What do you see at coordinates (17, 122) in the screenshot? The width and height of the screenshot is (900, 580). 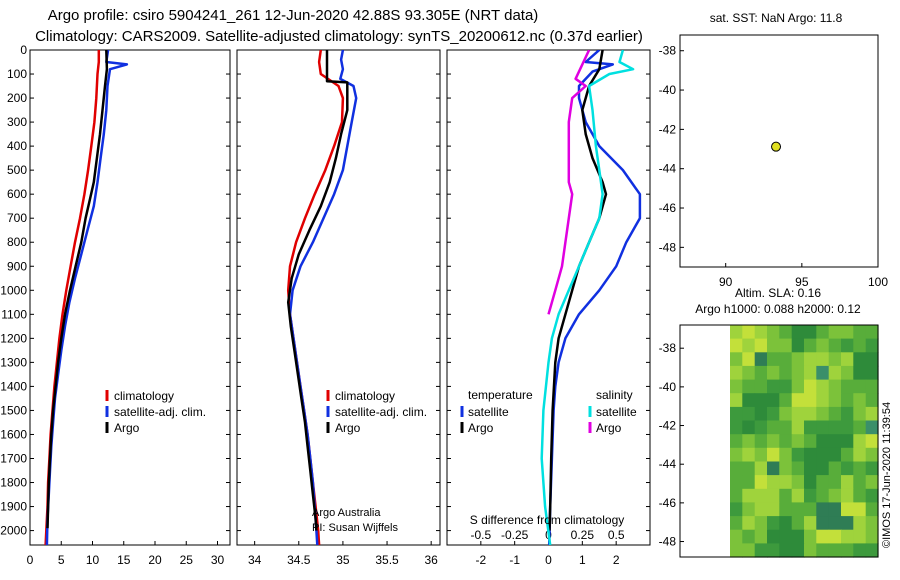 I see `y-tick-label: 300` at bounding box center [17, 122].